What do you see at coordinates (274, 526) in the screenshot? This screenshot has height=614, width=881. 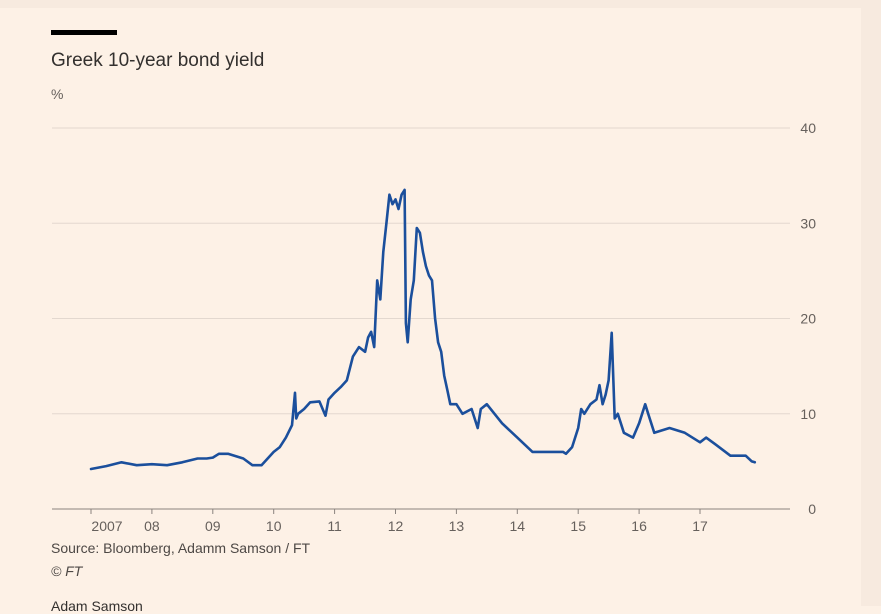 I see `x-tick-label: 10` at bounding box center [274, 526].